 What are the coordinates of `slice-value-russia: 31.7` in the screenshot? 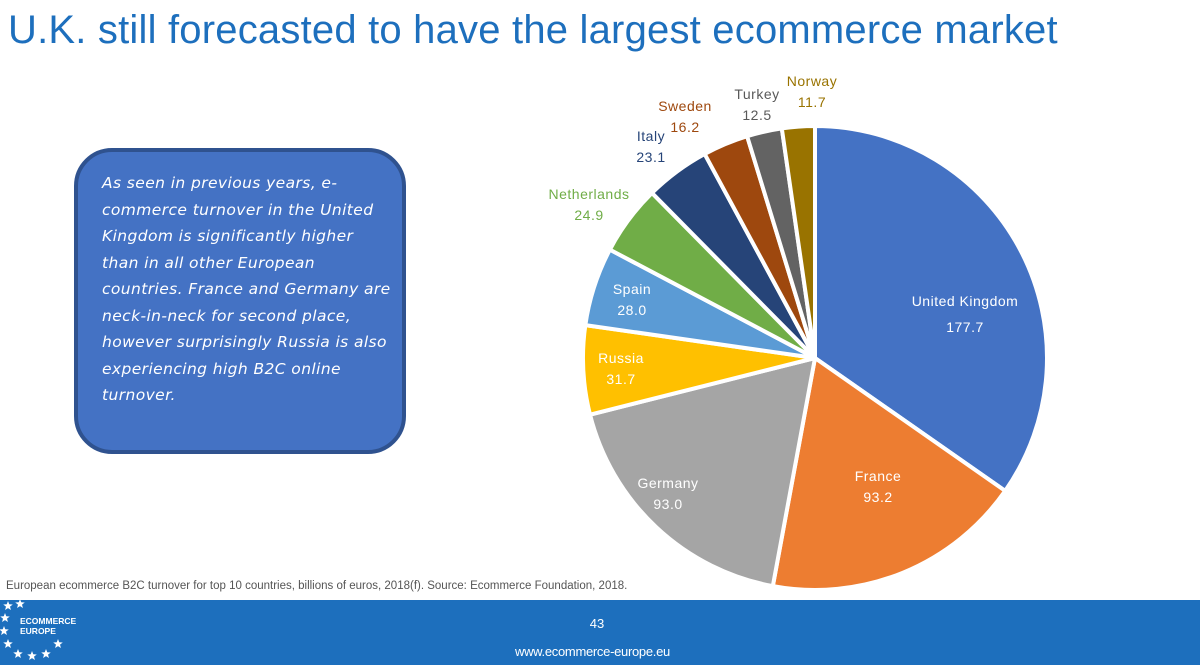 It's located at (620, 379).